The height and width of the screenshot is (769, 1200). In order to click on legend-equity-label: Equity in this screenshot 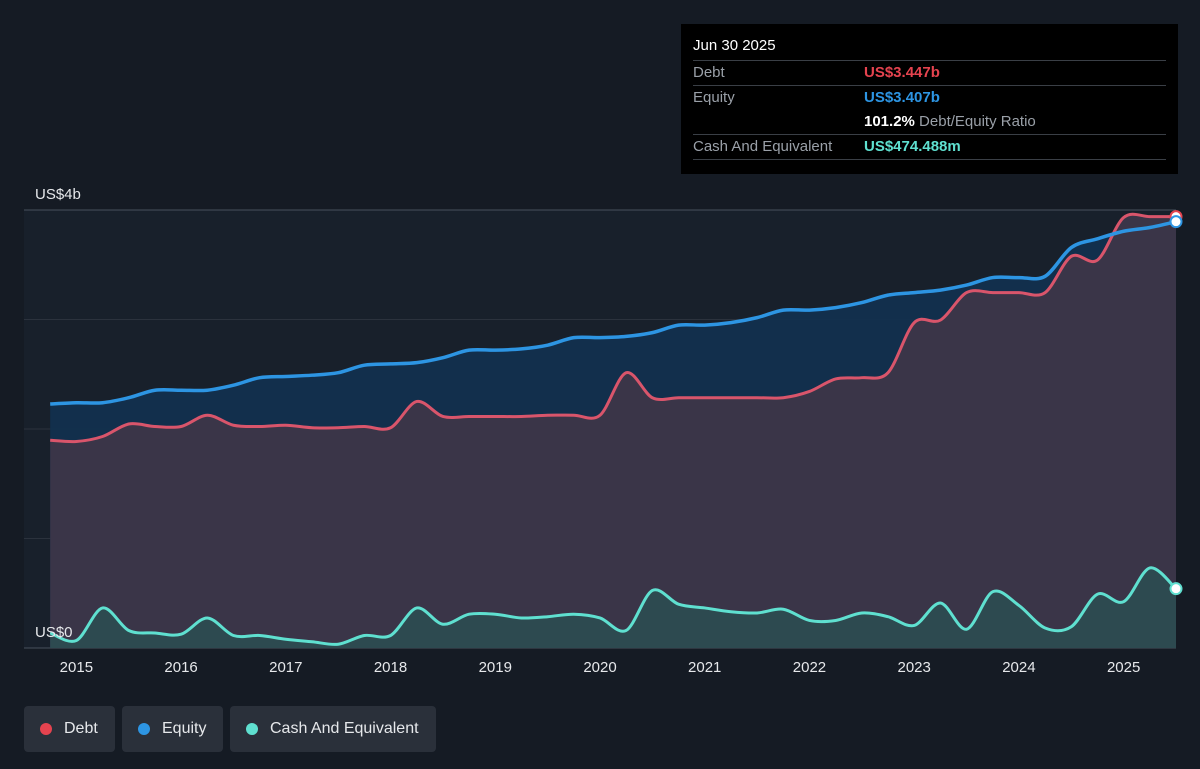, I will do `click(184, 728)`.